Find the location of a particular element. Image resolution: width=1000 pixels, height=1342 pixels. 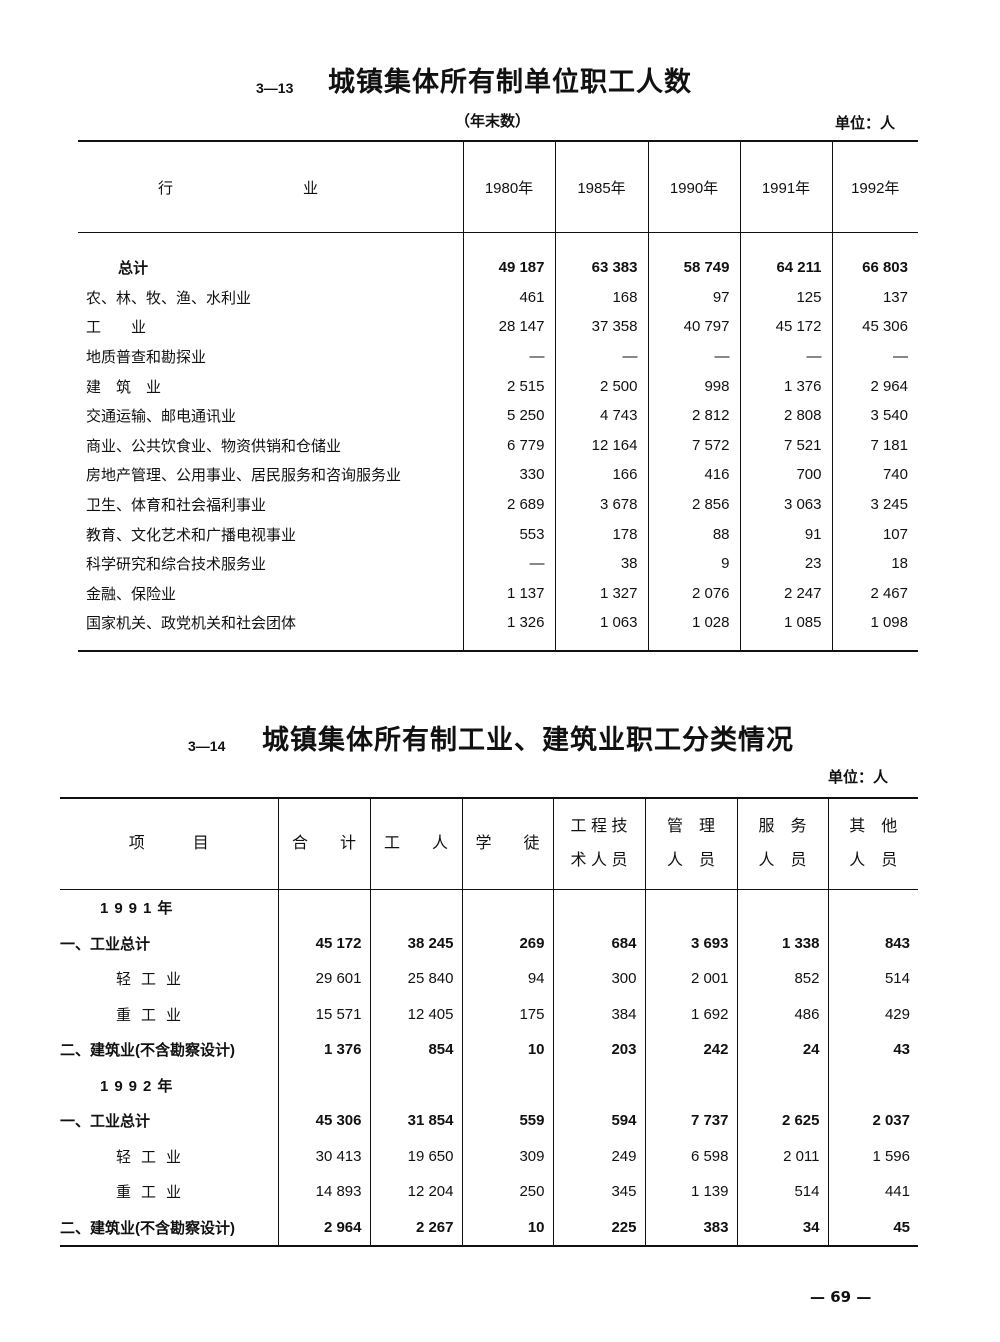

cell-value: 2 856 is located at coordinates (693, 504).